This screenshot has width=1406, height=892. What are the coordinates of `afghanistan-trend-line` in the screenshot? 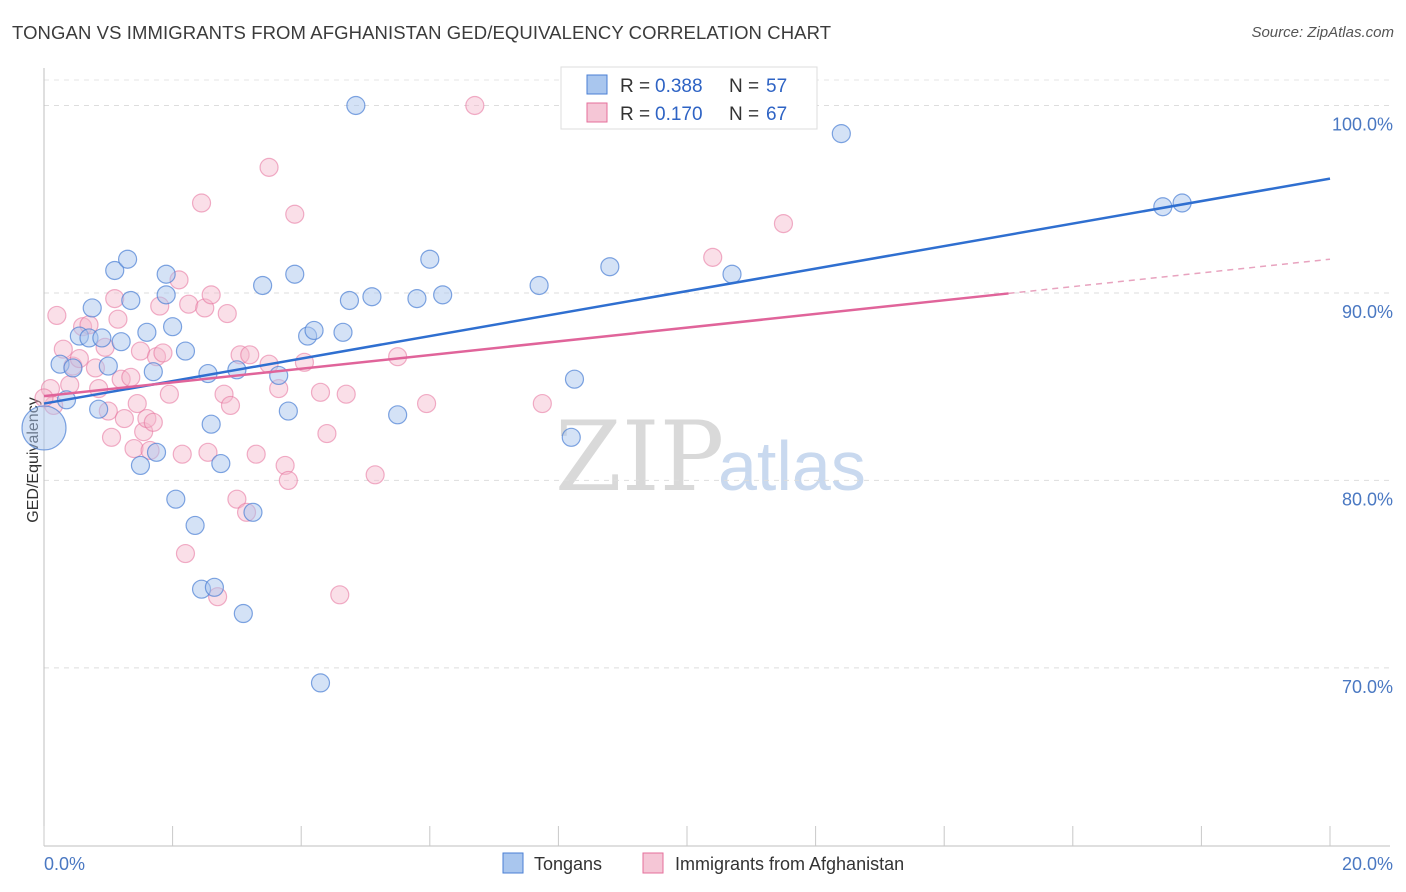 It's located at (526, 345).